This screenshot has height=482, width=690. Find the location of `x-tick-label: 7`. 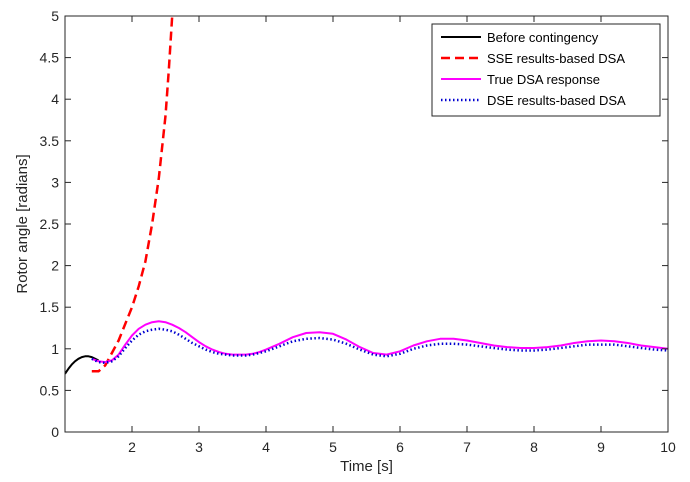

x-tick-label: 7 is located at coordinates (467, 447).